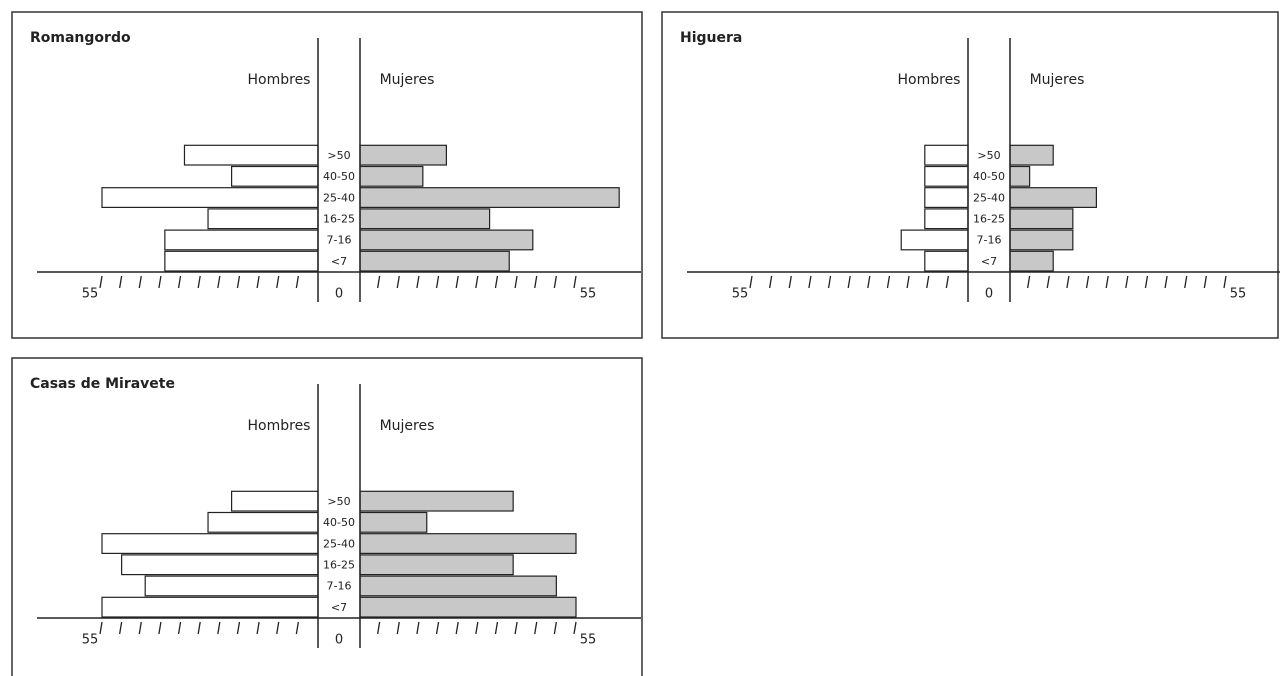 This screenshot has height=676, width=1280. I want to click on panel-title: Romangordo, so click(80, 38).